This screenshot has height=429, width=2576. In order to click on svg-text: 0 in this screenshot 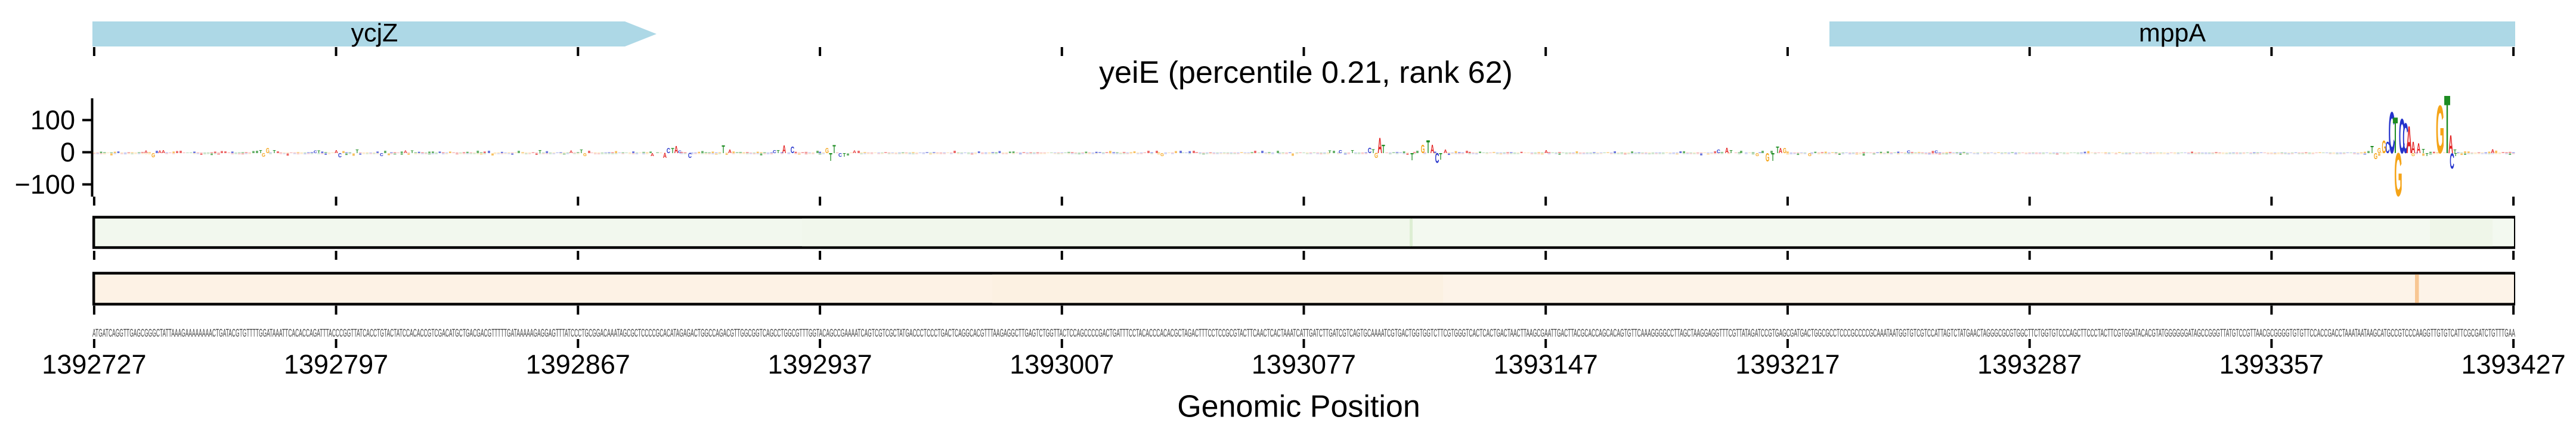, I will do `click(67, 152)`.